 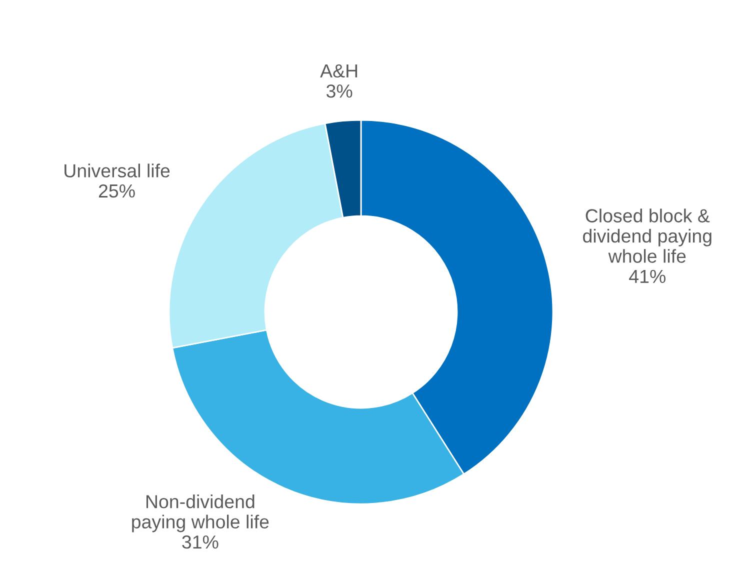 What do you see at coordinates (647, 235) in the screenshot?
I see `slice-label: Closed block & dividend paying whole life` at bounding box center [647, 235].